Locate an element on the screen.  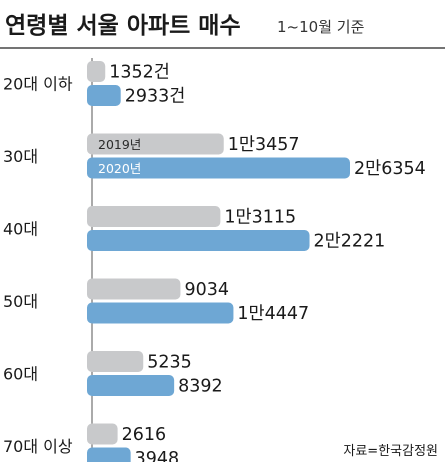
legend: 2019년 2020년 is located at coordinates (119, 156).